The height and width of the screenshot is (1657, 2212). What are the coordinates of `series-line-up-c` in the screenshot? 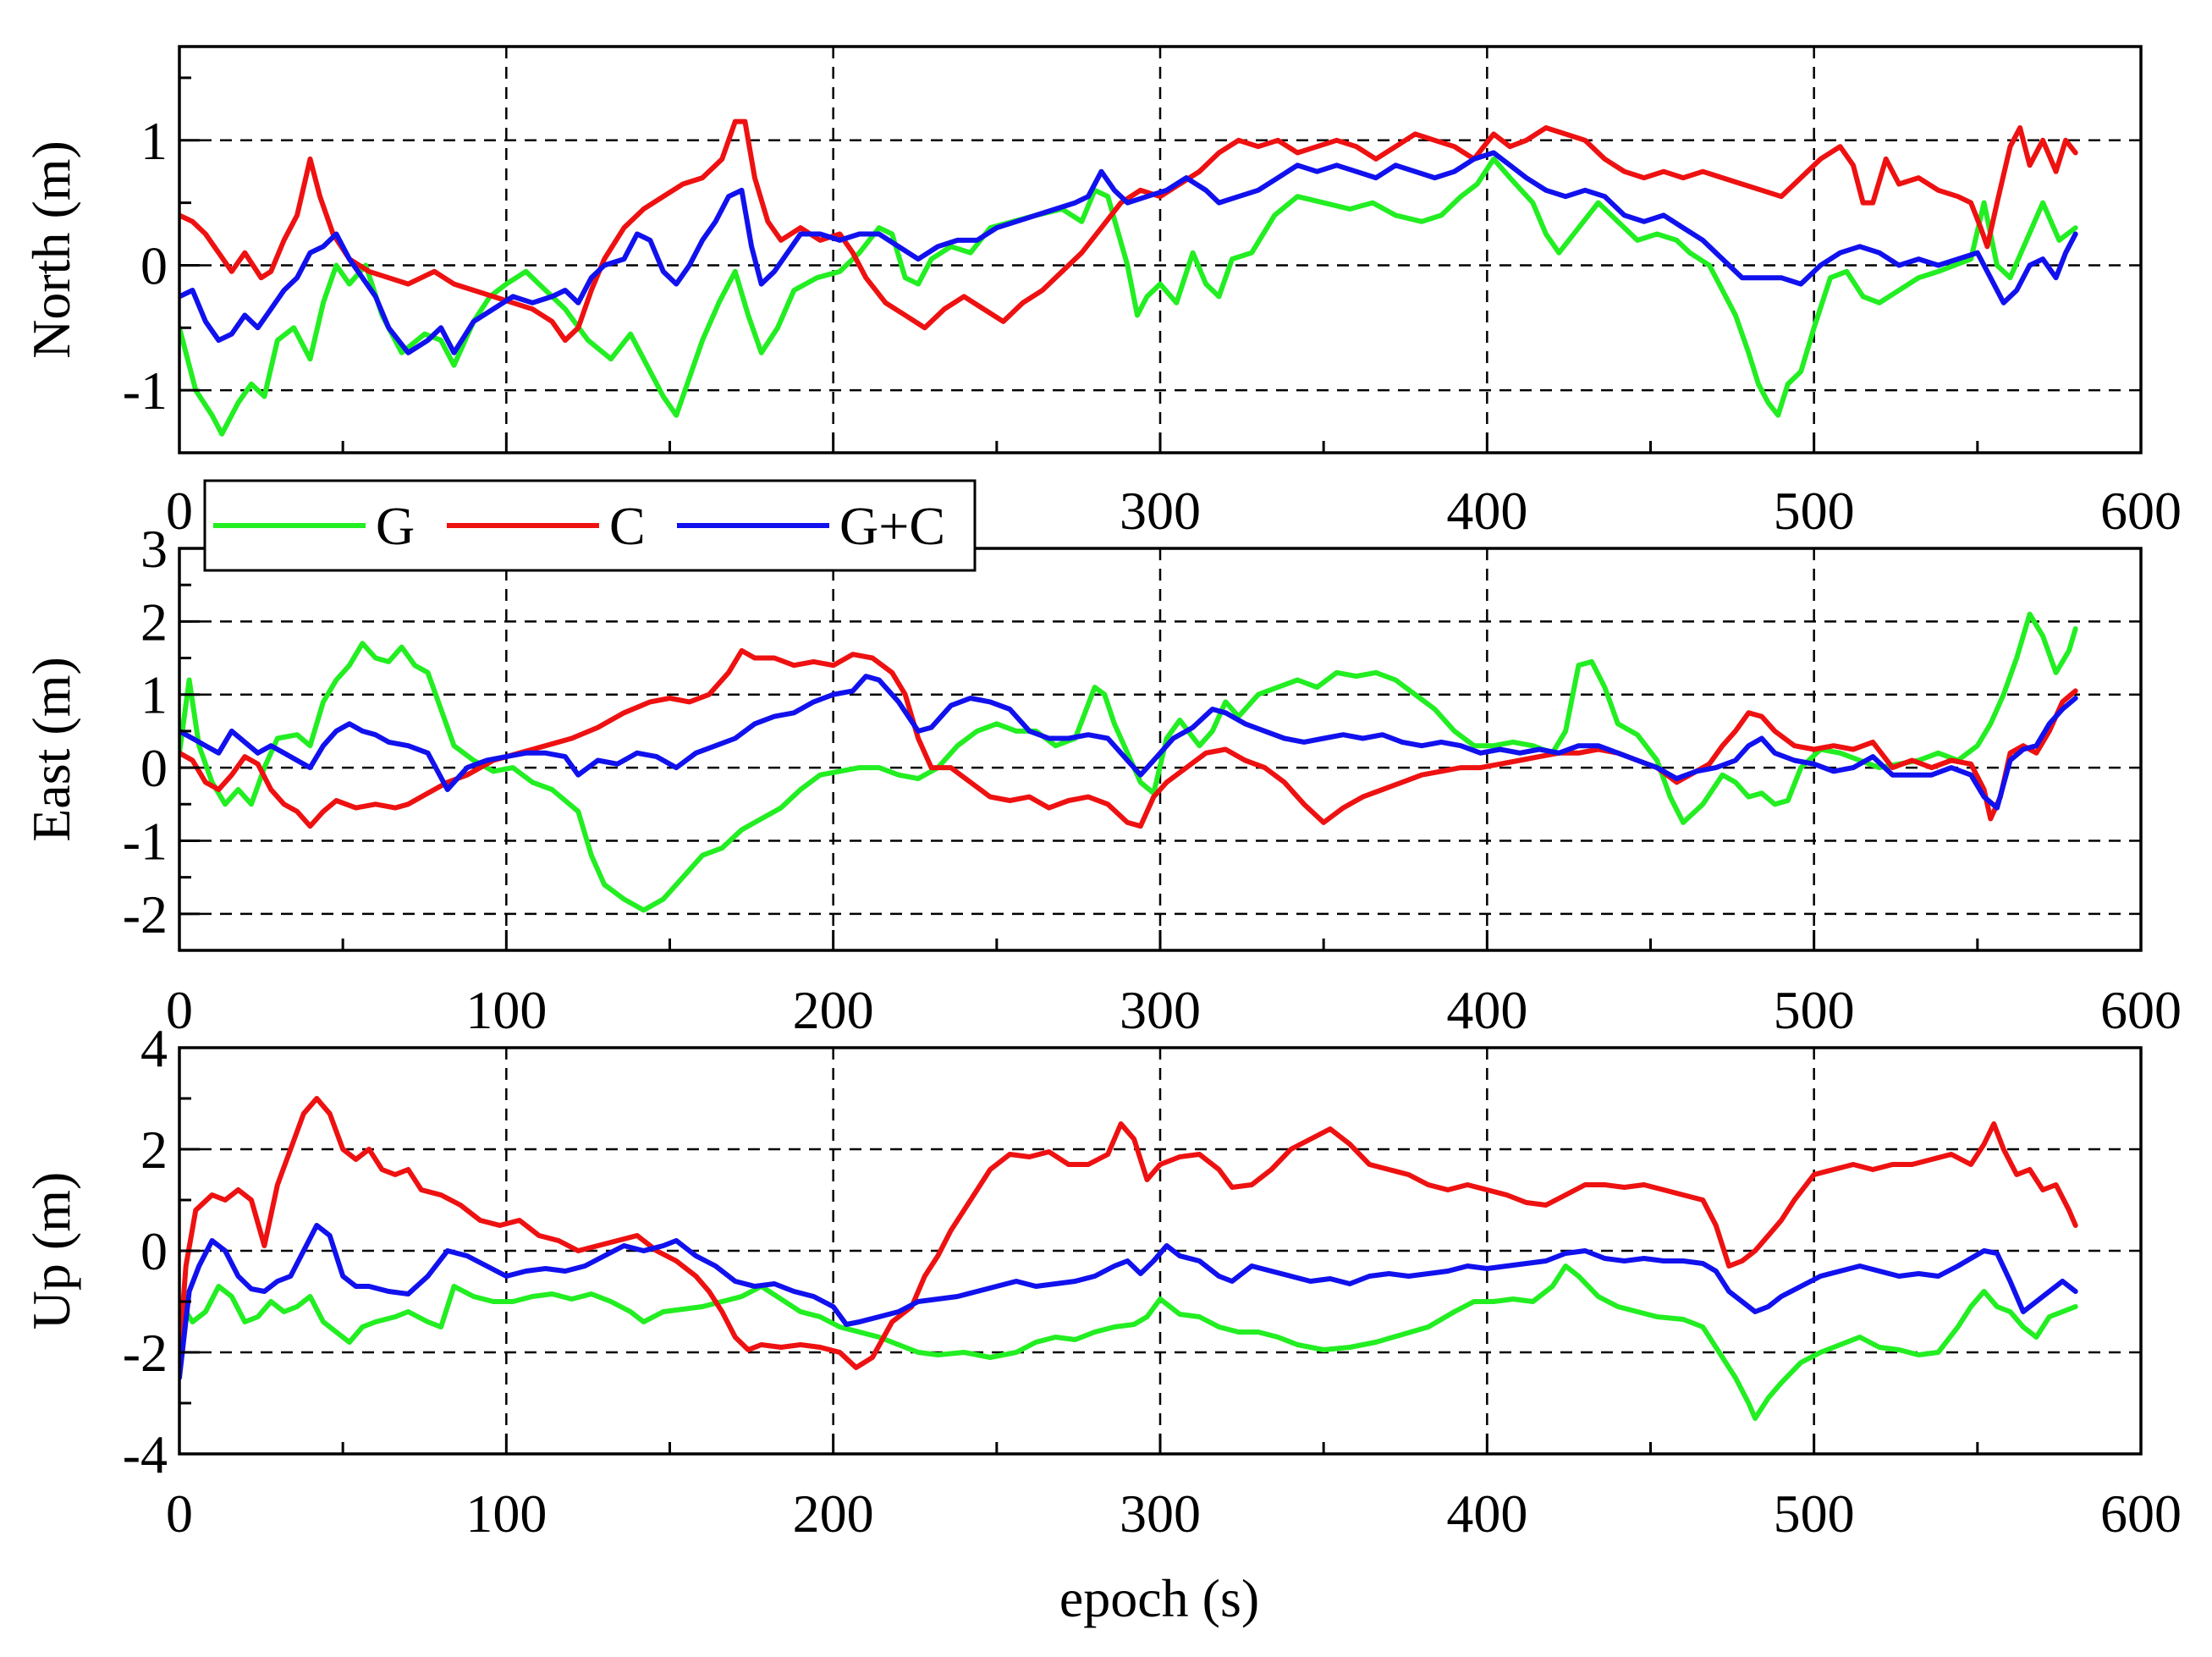 It's located at (1128, 1233).